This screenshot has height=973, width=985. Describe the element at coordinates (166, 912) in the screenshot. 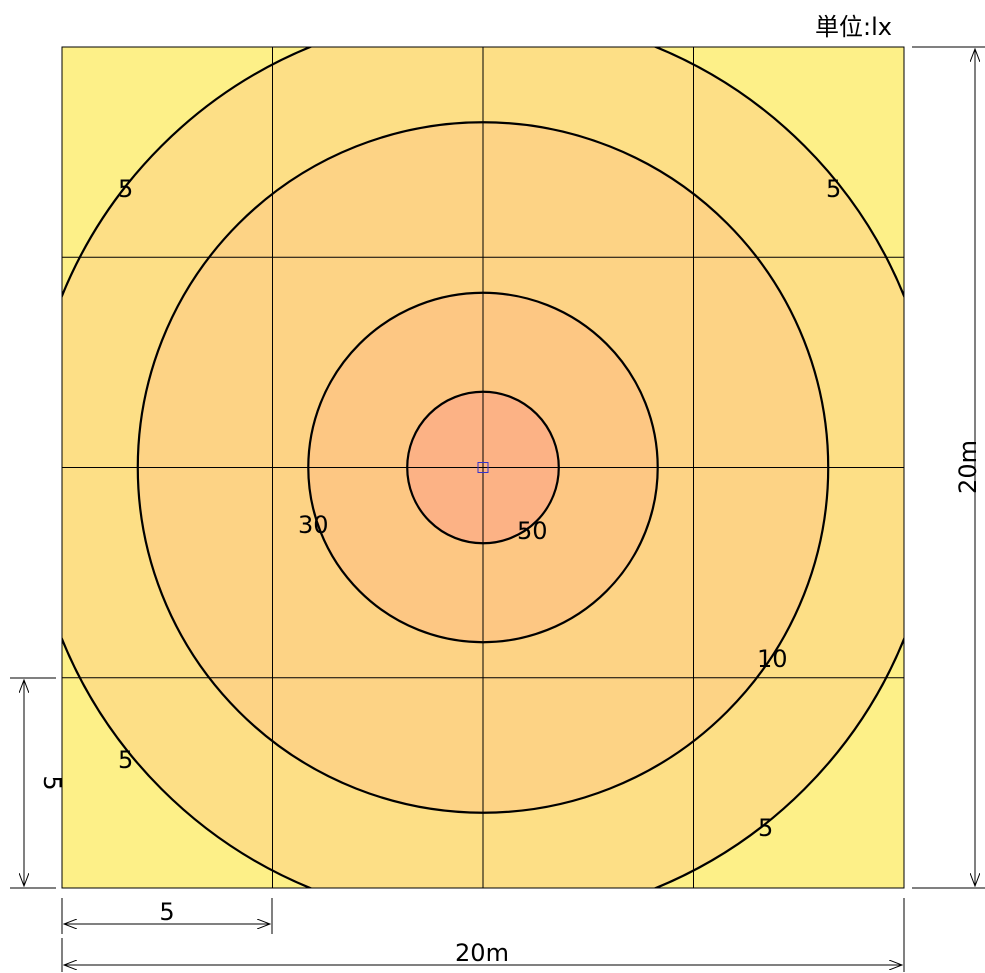

I see `grid-width-label: 5` at that location.